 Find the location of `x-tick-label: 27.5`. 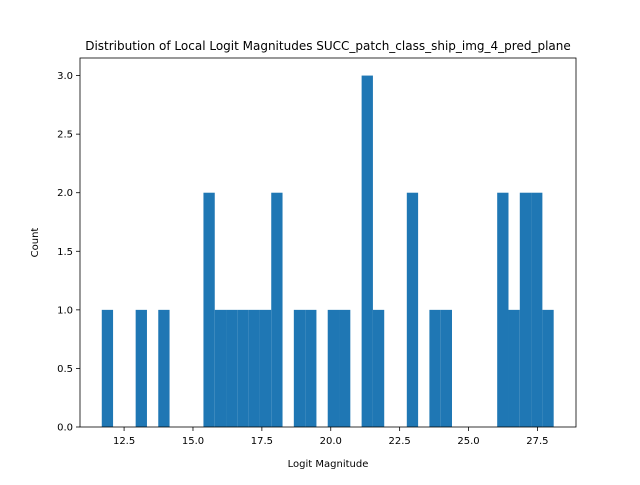

x-tick-label: 27.5 is located at coordinates (537, 441).